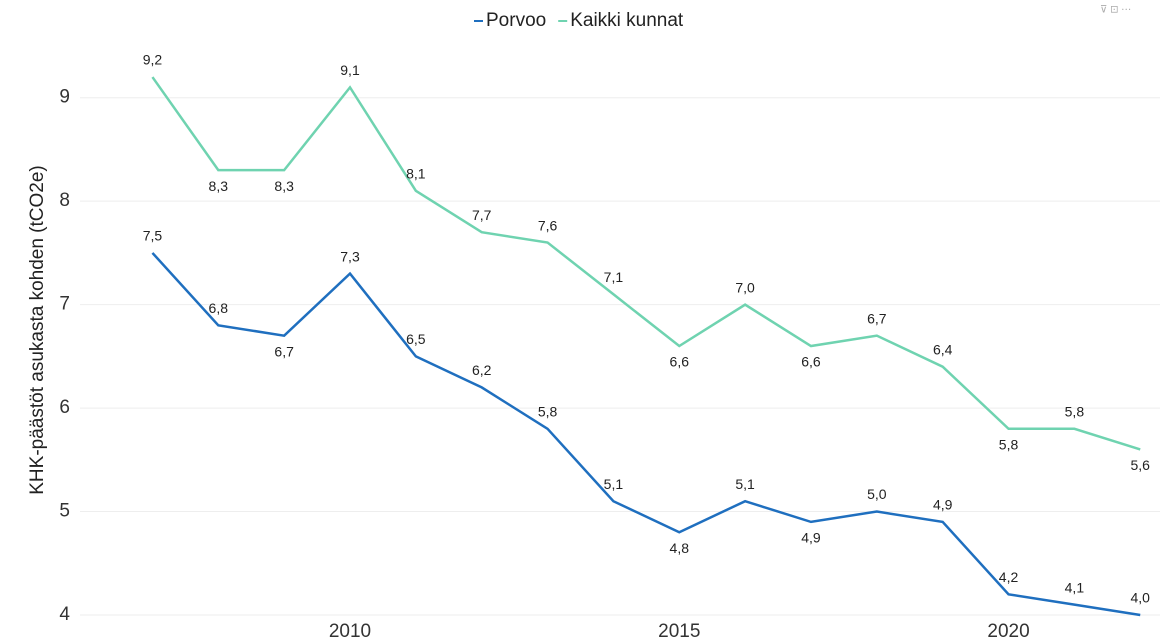 The image size is (1168, 643). Describe the element at coordinates (877, 494) in the screenshot. I see `data-label: 5,0` at that location.